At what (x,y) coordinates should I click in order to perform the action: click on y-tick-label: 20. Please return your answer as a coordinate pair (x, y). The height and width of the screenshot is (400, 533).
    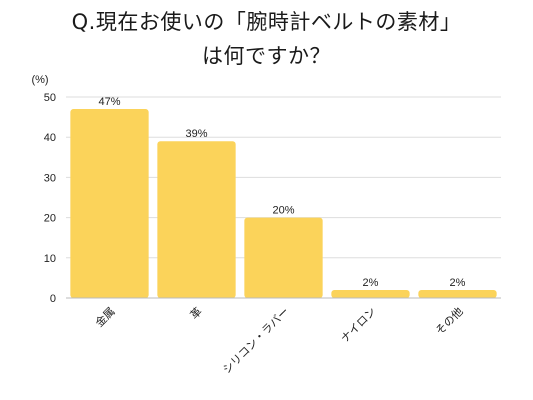
    Looking at the image, I should click on (50, 219).